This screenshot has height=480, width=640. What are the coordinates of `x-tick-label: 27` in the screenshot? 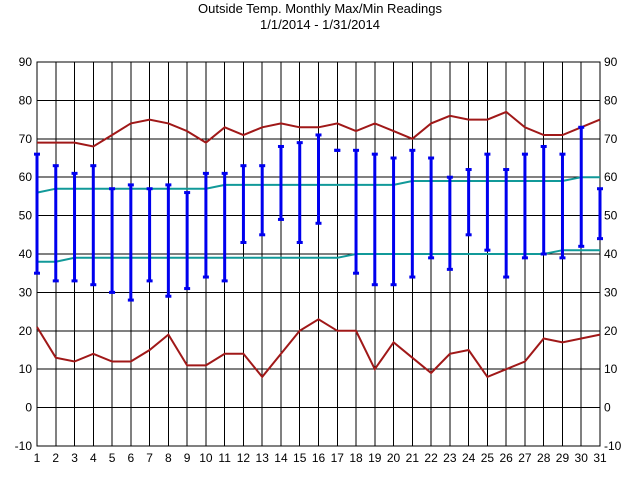 It's located at (525, 458).